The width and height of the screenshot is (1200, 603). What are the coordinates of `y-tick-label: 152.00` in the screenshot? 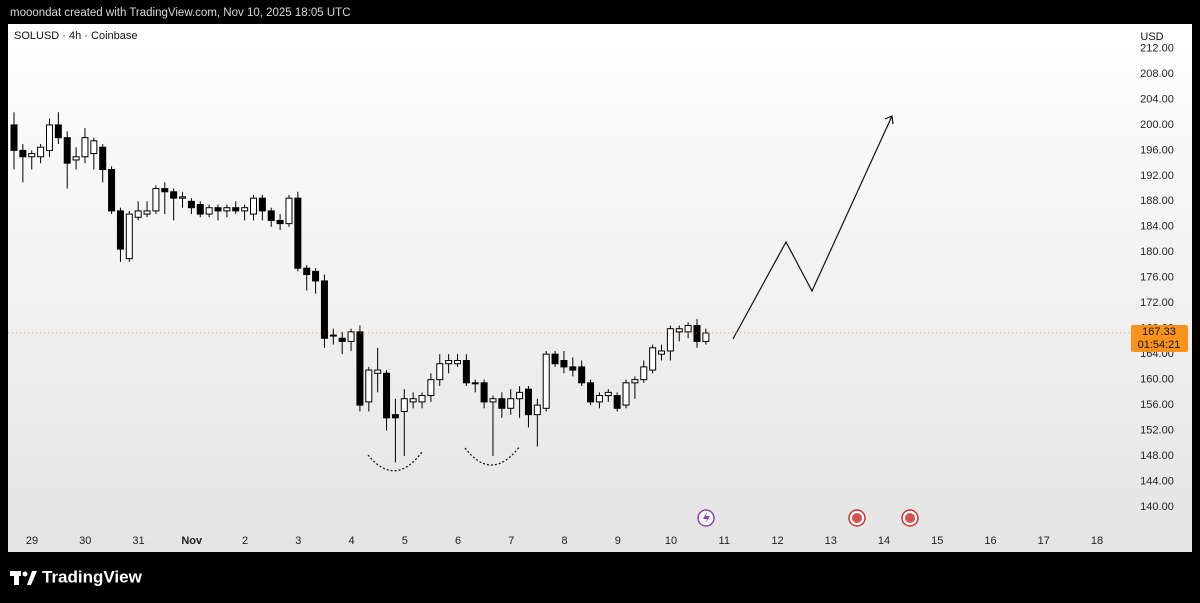 It's located at (1157, 430).